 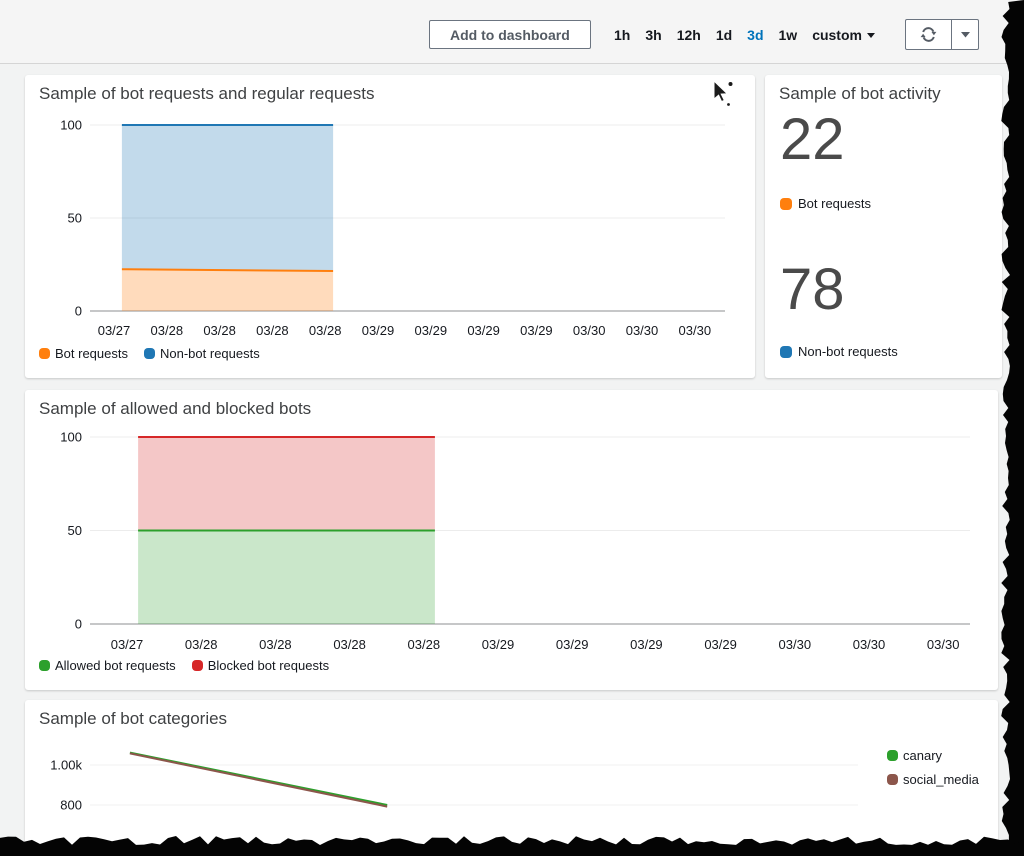 I want to click on metric-bot-requests-value: 22, so click(x=812, y=139).